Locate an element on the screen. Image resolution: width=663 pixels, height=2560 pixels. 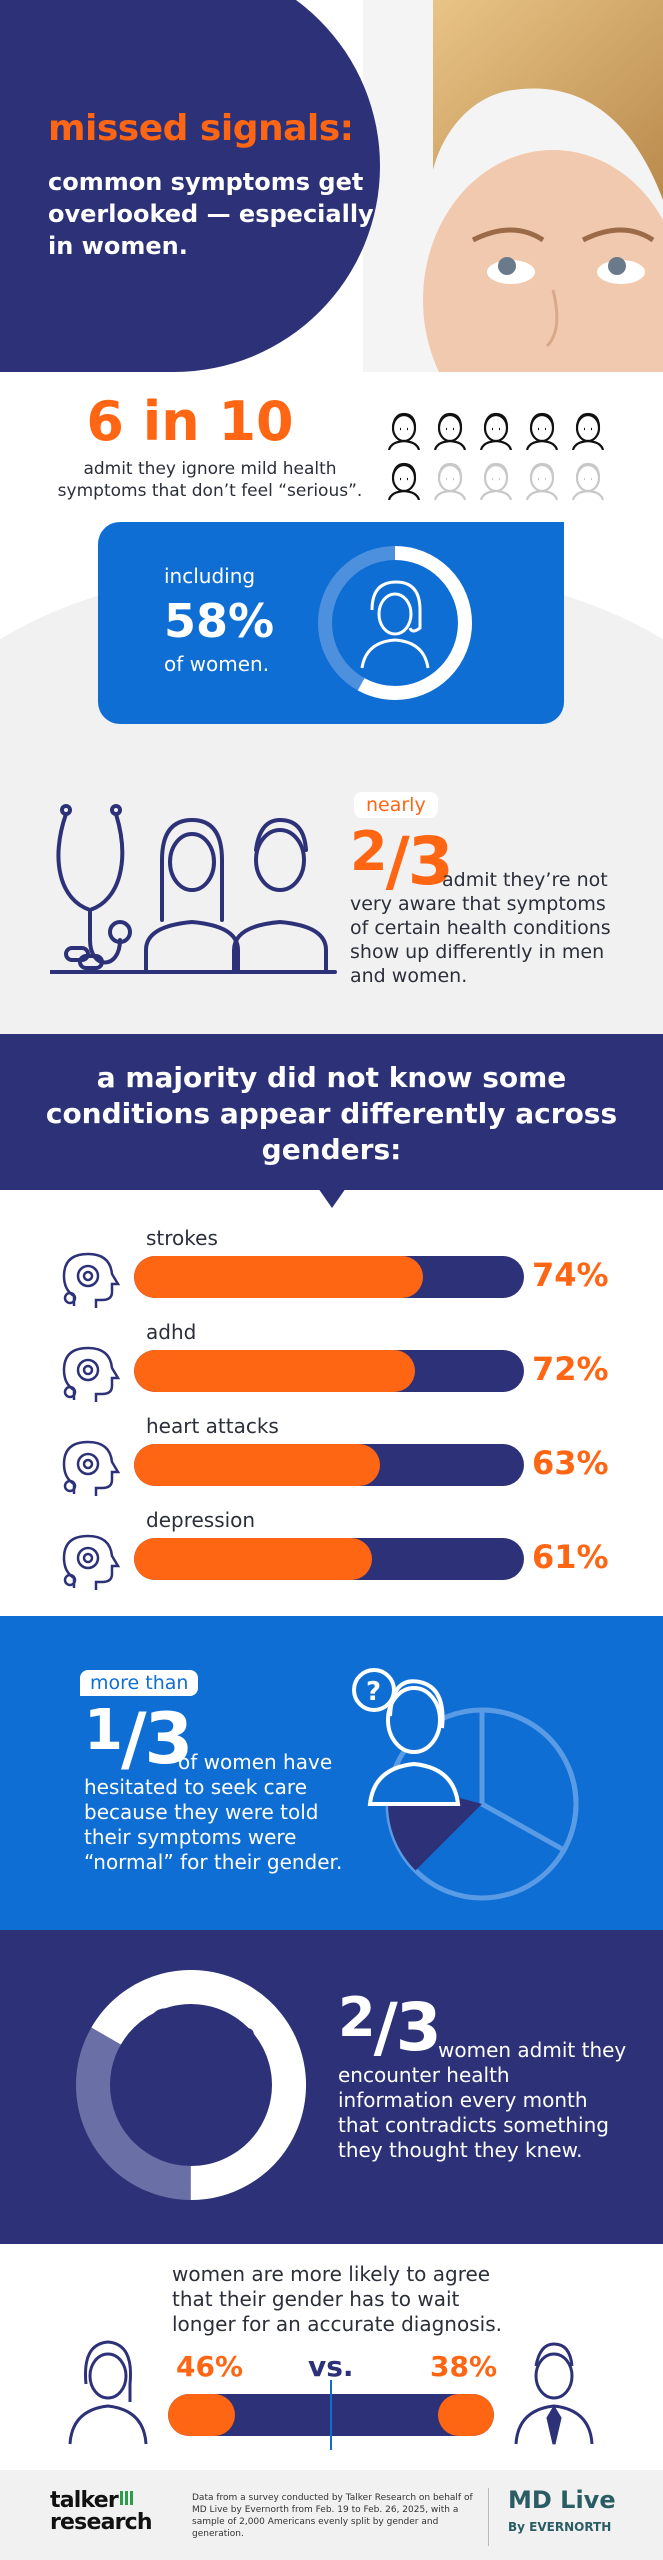
condition-row: adhd 72% is located at coordinates (331, 1366).